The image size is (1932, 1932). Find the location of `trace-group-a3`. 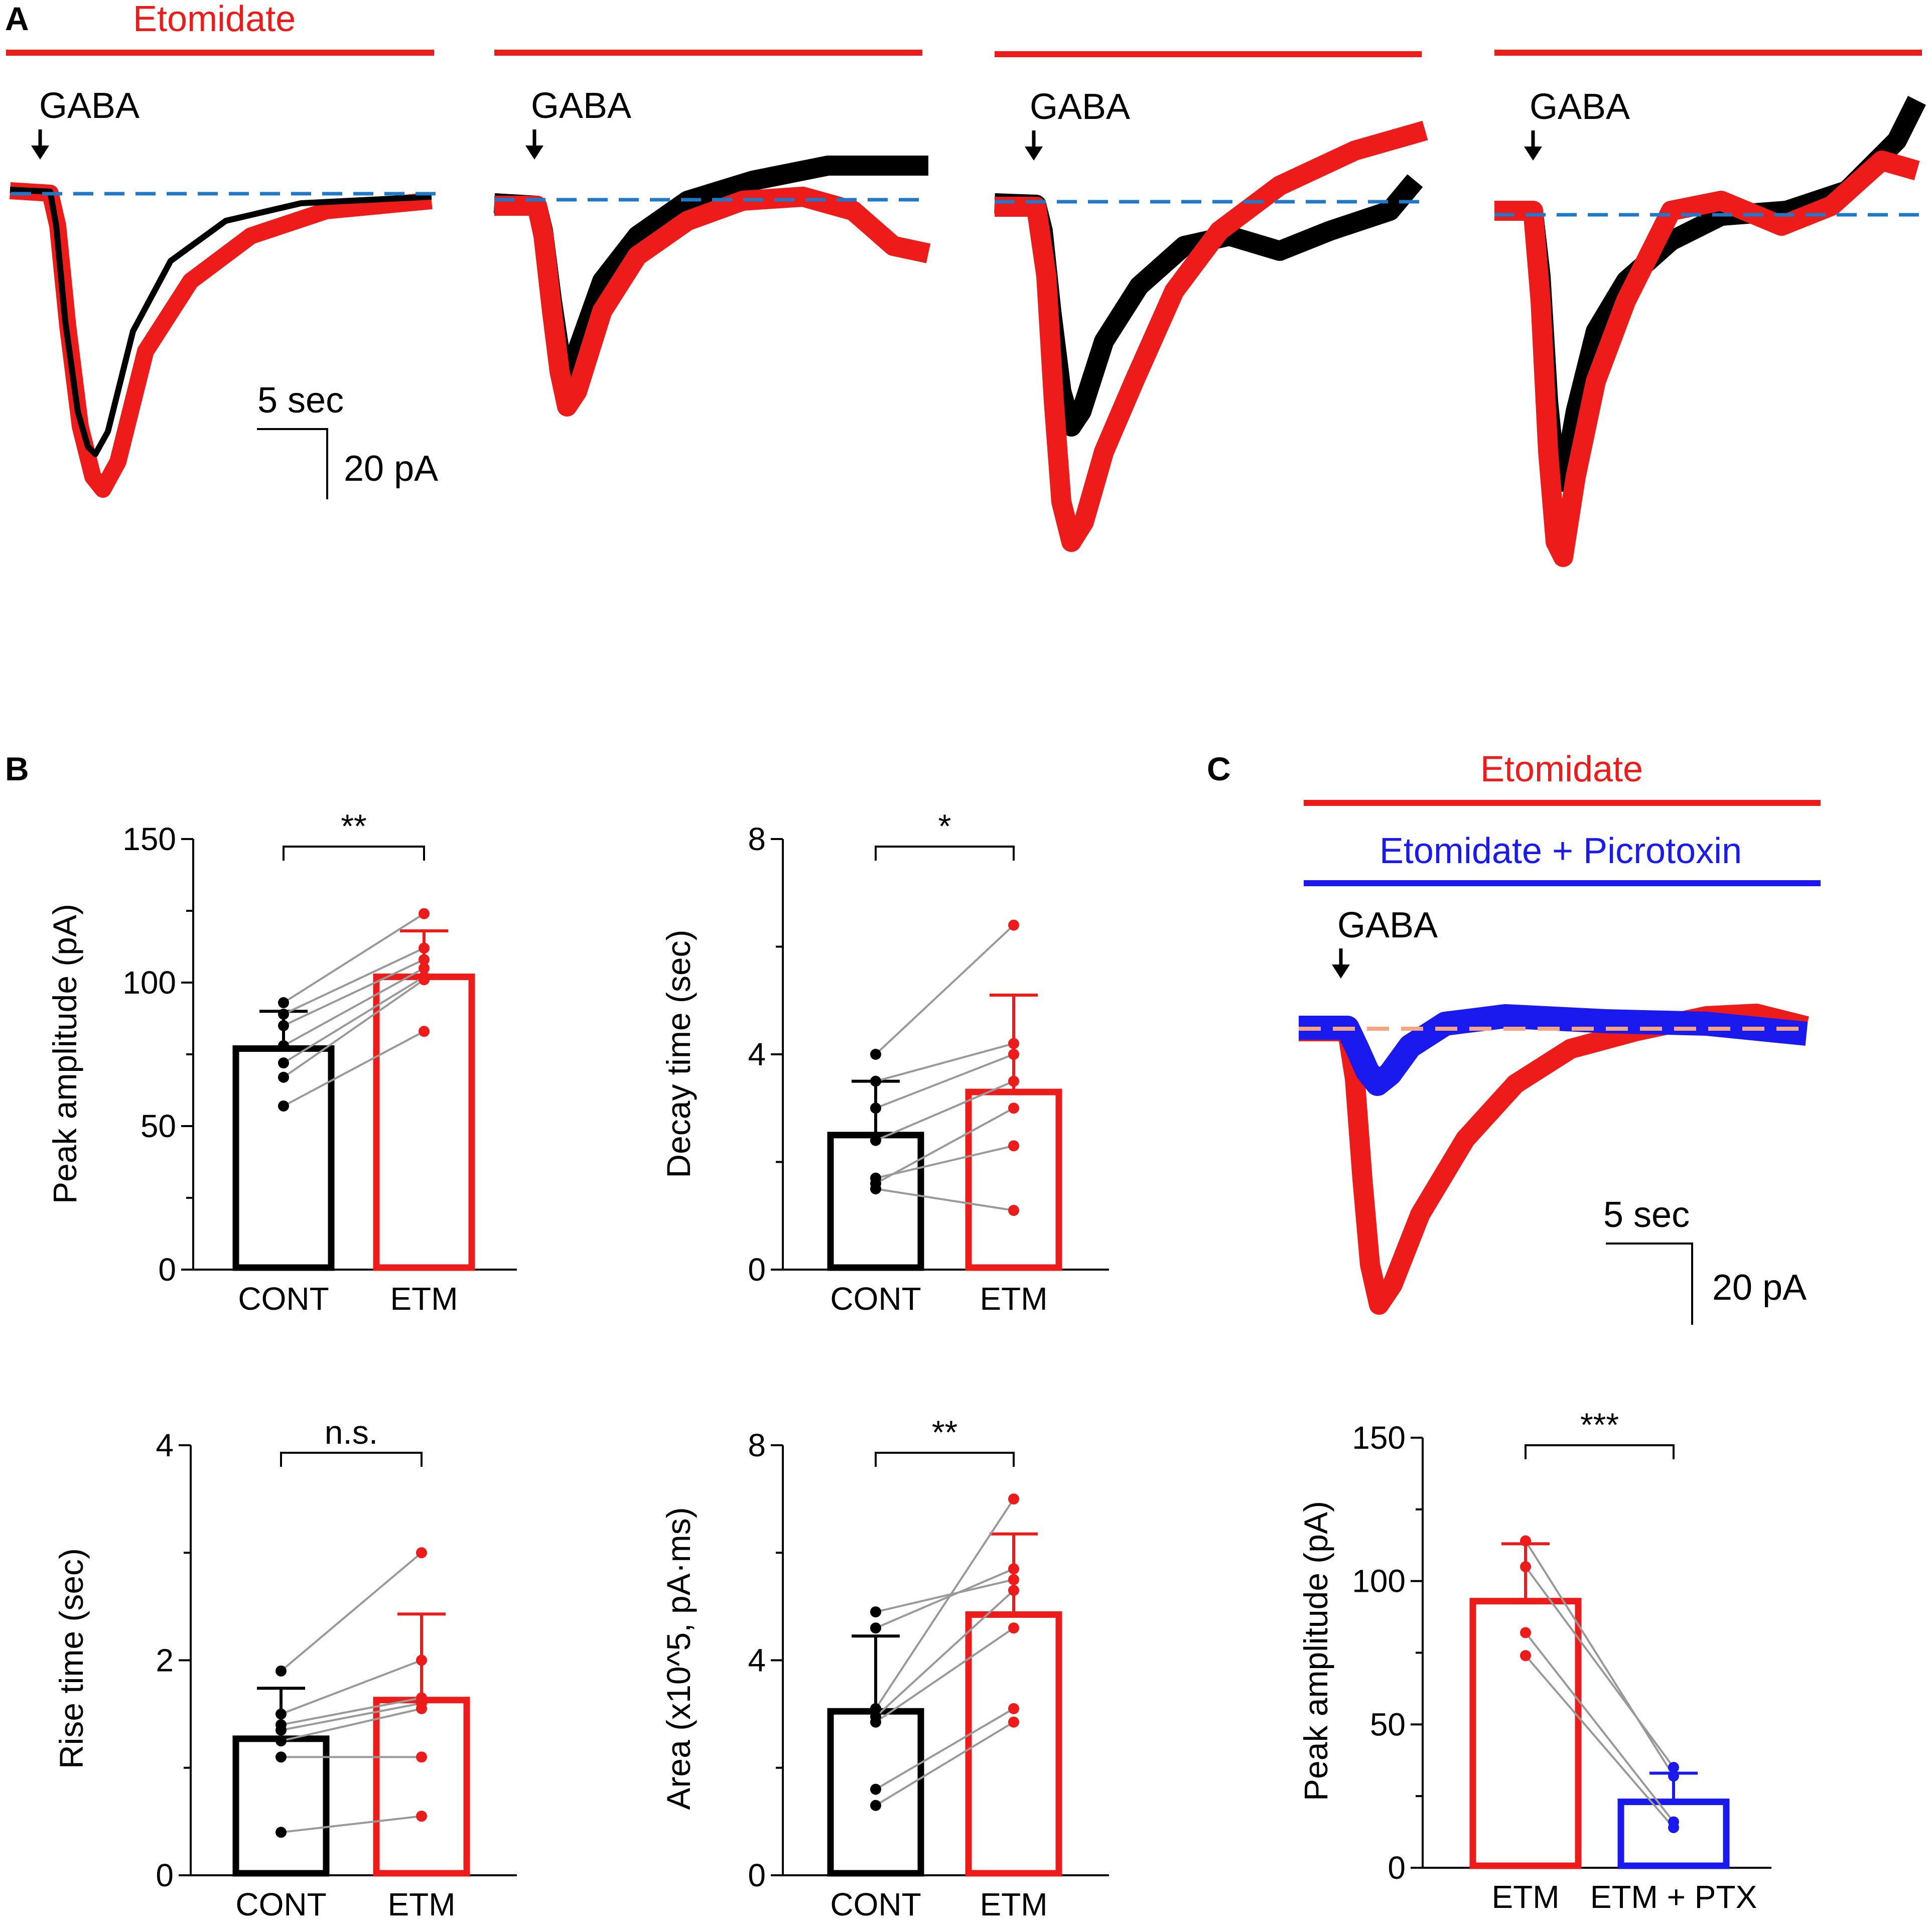

trace-group-a3 is located at coordinates (1211, 336).